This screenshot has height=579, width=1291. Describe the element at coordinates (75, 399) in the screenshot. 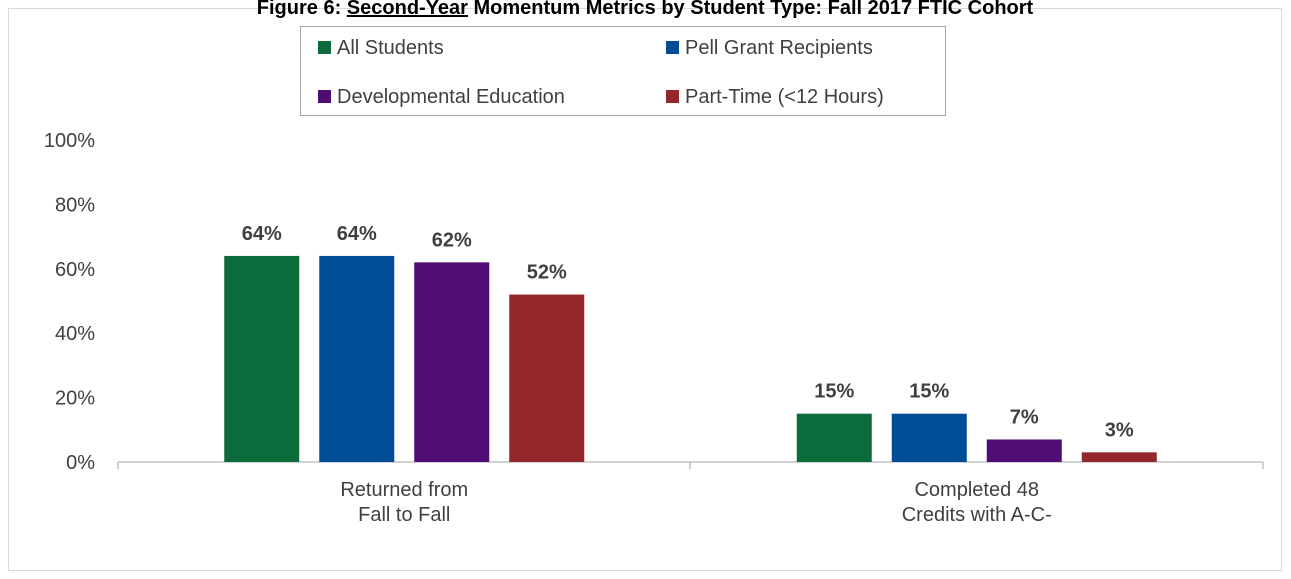

I see `y-tick-label: 20%` at that location.